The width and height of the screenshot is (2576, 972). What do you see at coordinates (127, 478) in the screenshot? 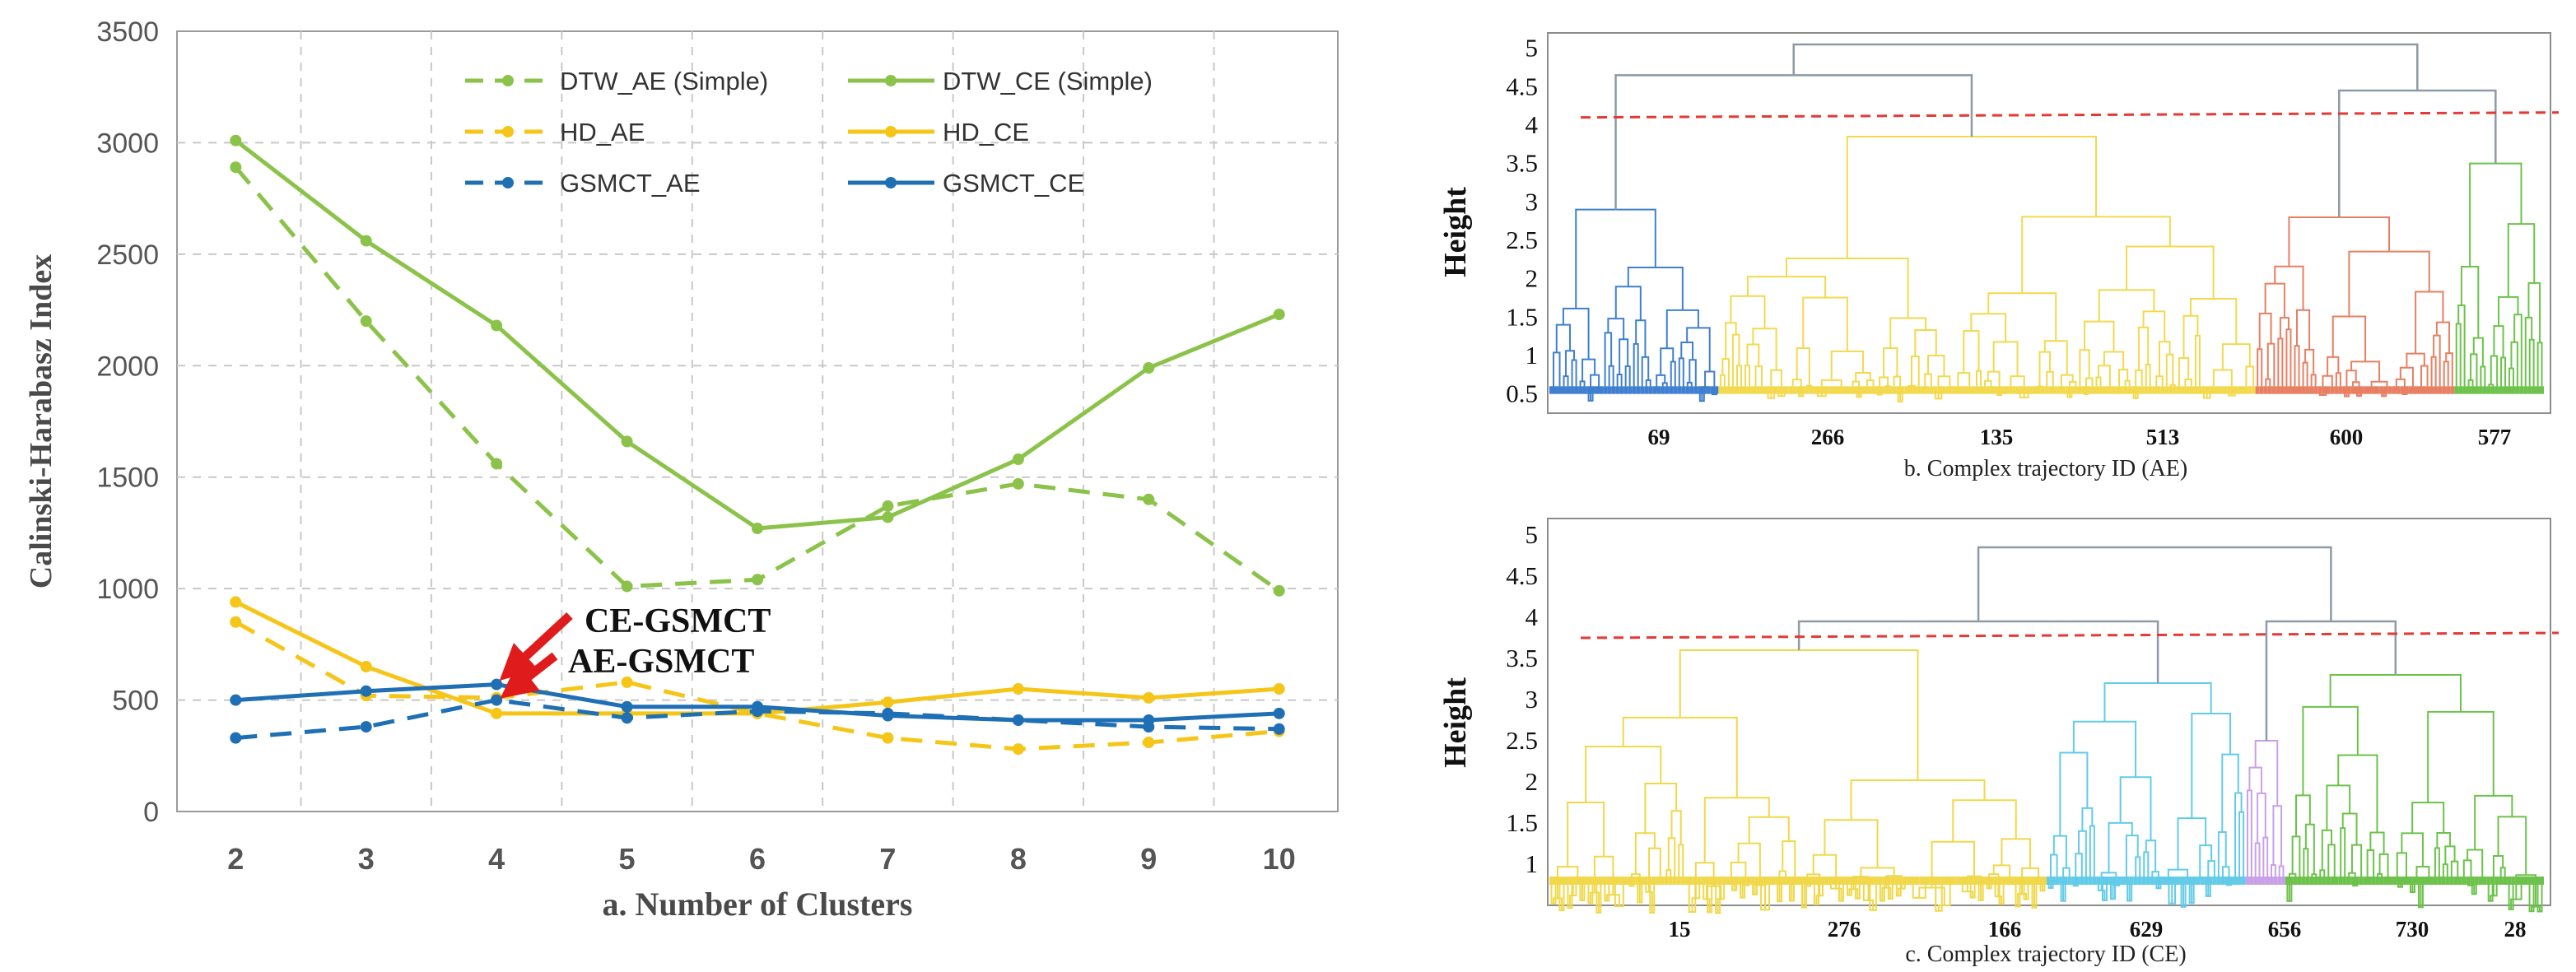
I see `y-tick-label: 1500` at bounding box center [127, 478].